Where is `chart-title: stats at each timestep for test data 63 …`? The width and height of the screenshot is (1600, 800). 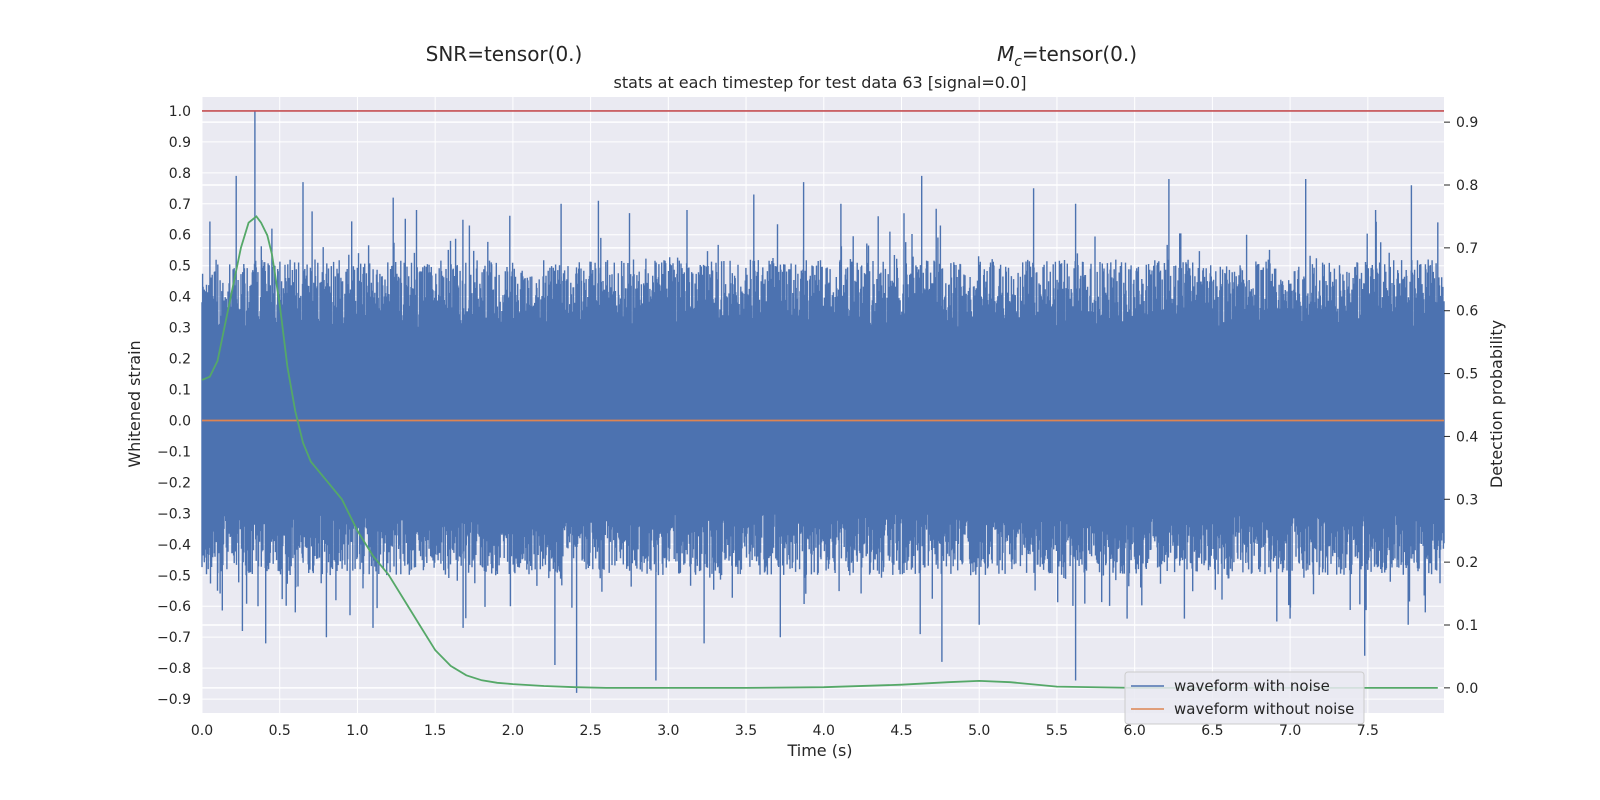 chart-title: stats at each timestep for test data 63 … is located at coordinates (820, 82).